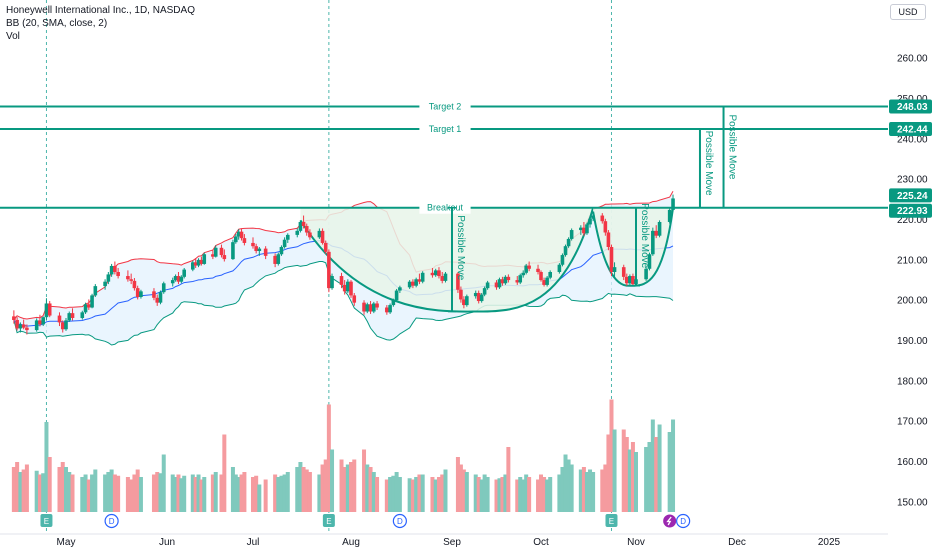 This screenshot has width=932, height=550. Describe the element at coordinates (912, 462) in the screenshot. I see `price-tick-label: 160.00` at that location.